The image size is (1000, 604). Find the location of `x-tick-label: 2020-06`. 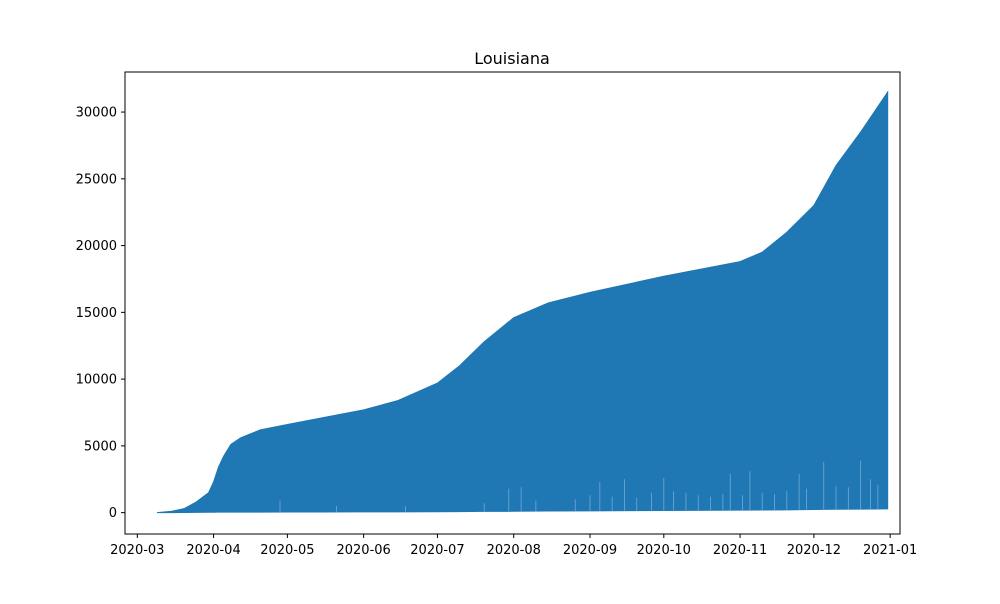

x-tick-label: 2020-06 is located at coordinates (363, 550).